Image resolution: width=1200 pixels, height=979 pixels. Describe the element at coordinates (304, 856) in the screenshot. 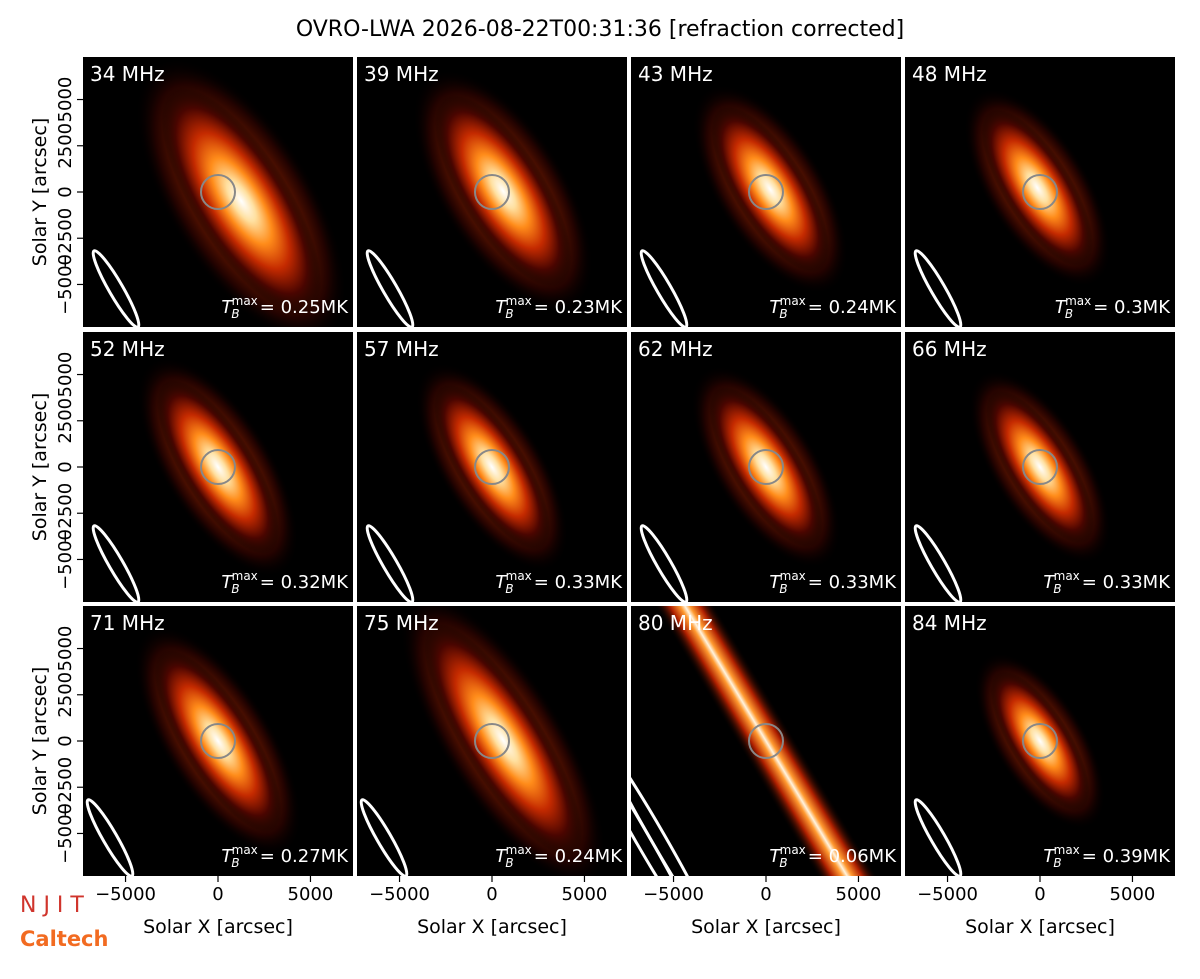

I see `tb-value: = 0.27MK` at that location.